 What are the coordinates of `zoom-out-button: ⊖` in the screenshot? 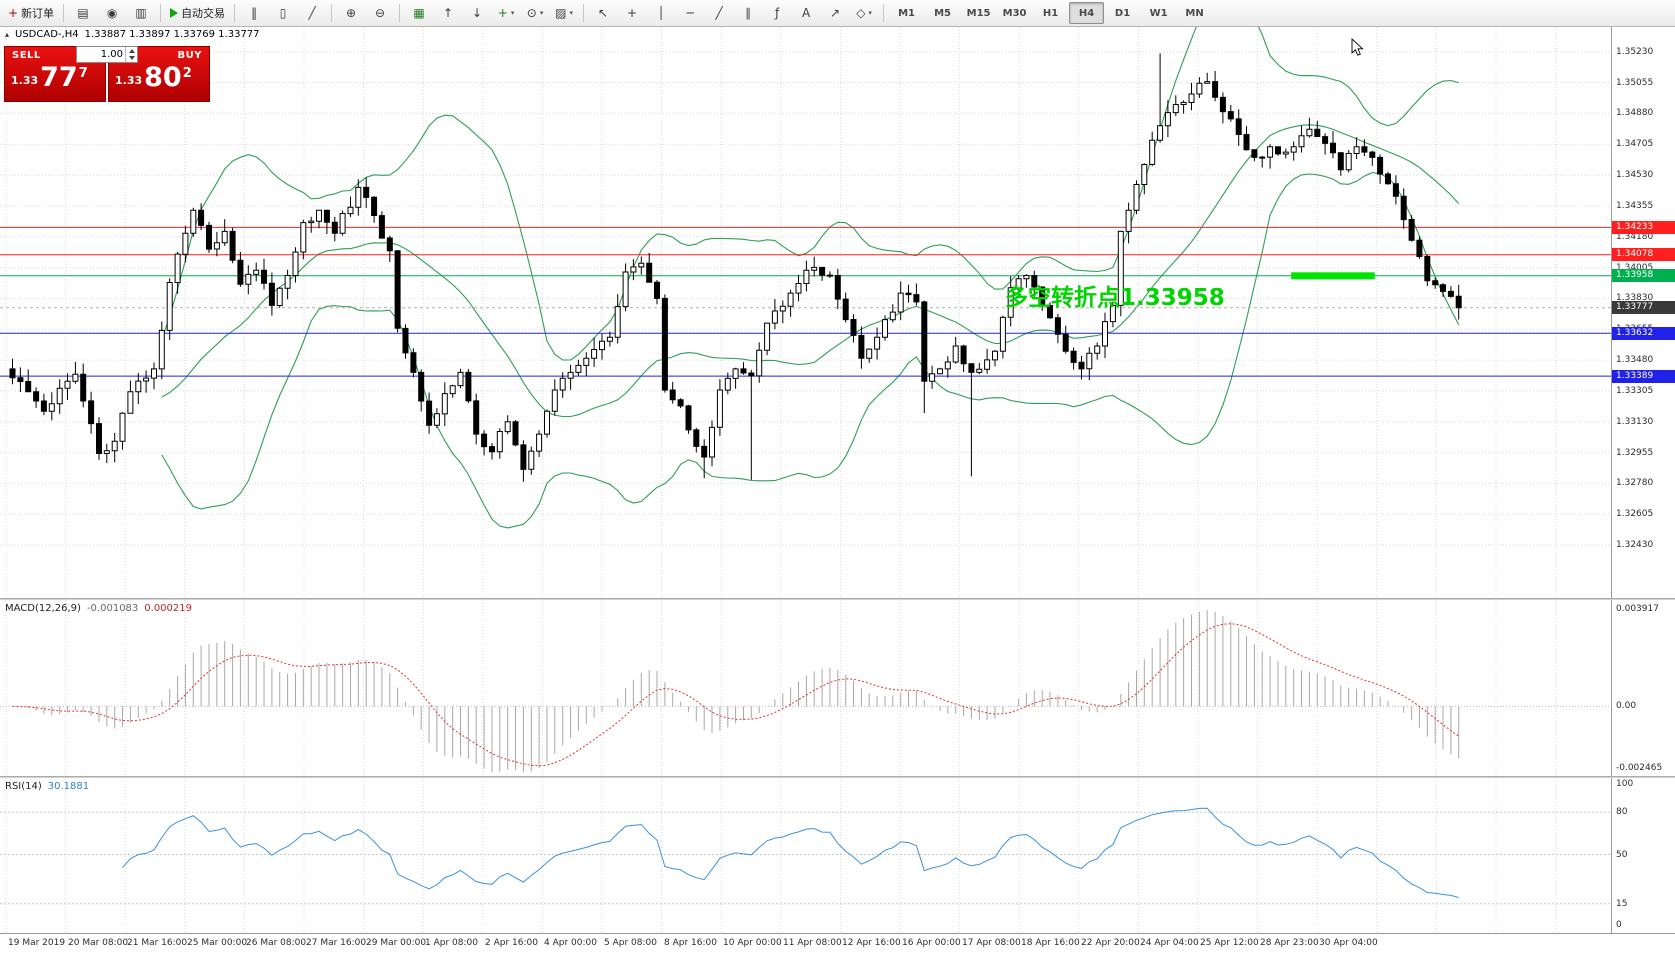 It's located at (380, 13).